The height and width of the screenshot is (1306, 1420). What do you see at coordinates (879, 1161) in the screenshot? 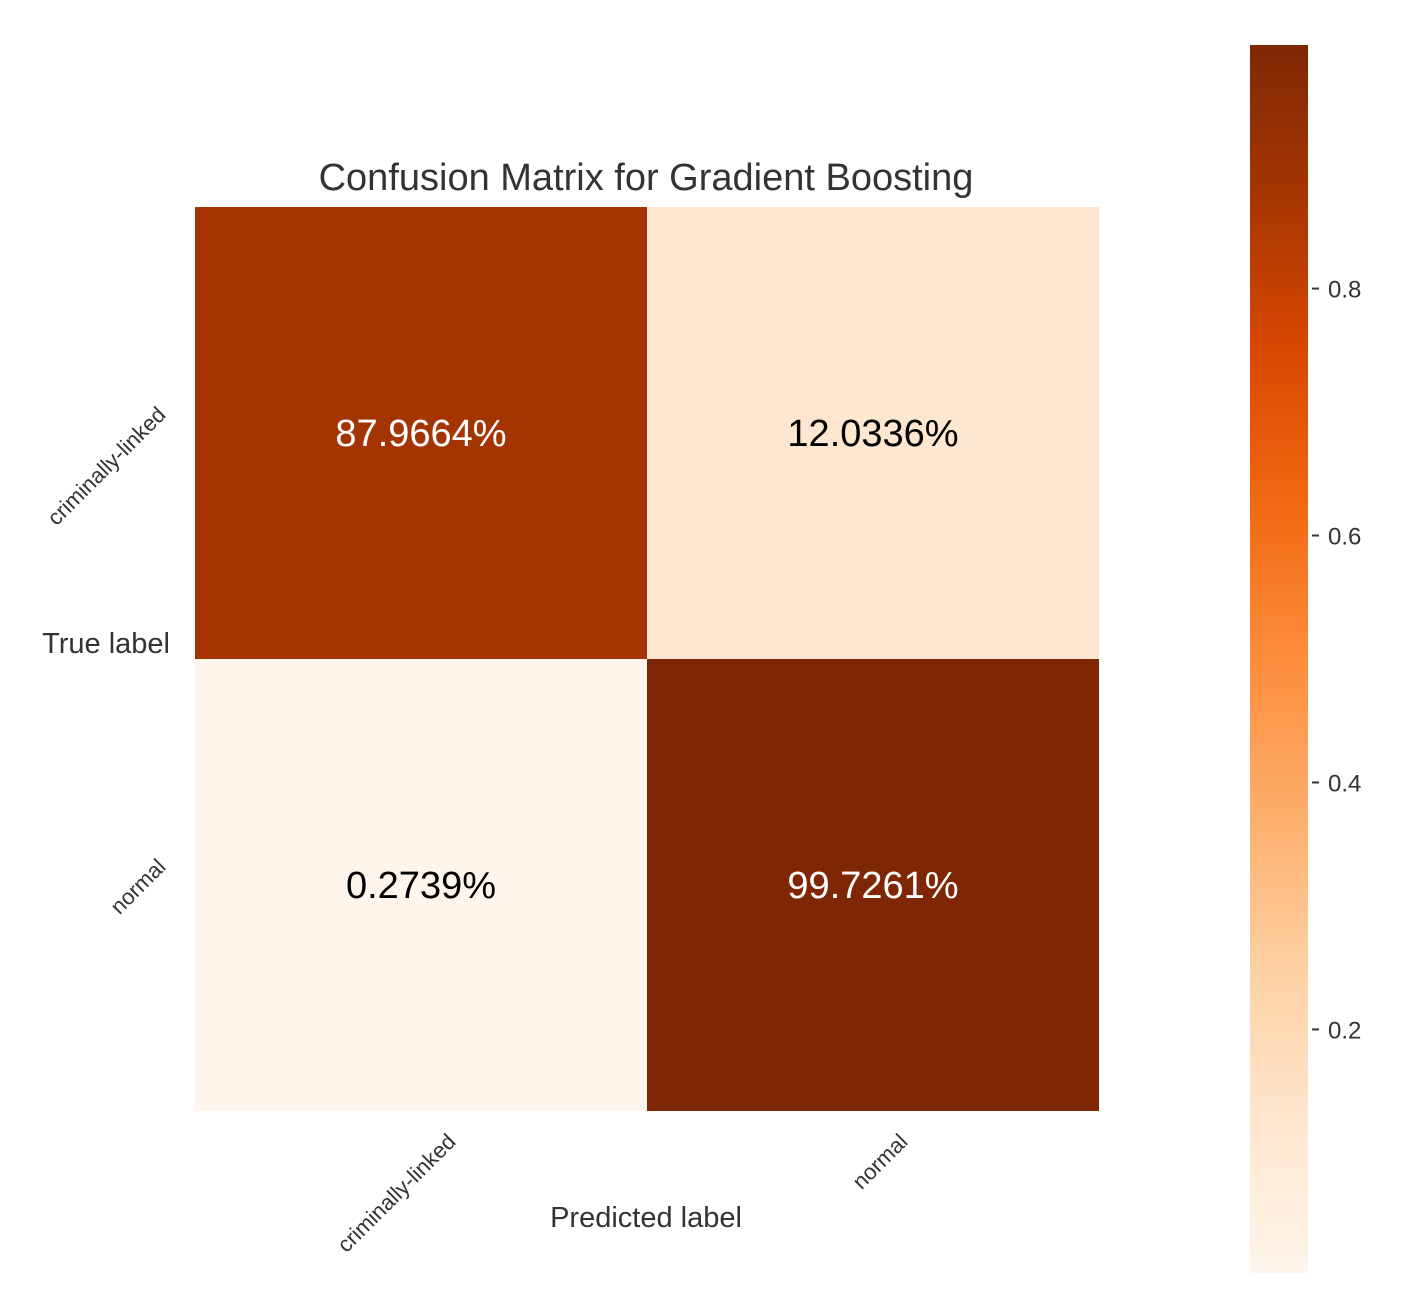
I see `x-tick-label: normal` at bounding box center [879, 1161].